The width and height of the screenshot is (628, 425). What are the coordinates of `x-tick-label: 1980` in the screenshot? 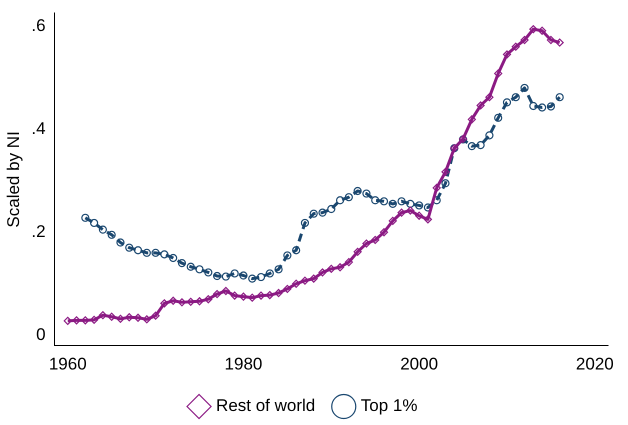 It's located at (243, 364).